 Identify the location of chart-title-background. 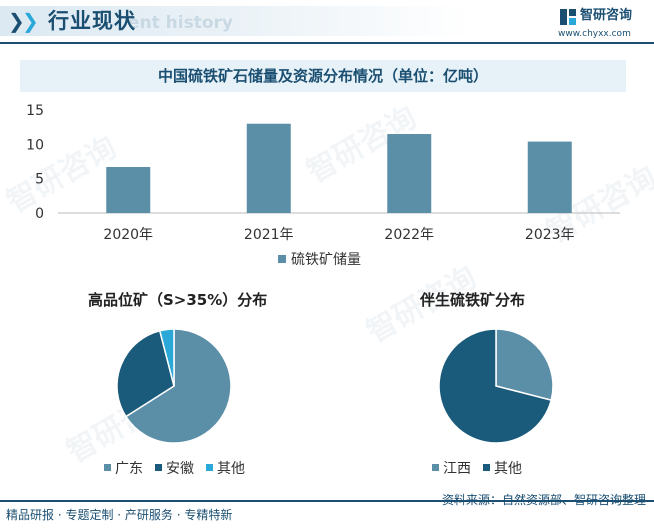
(323, 76).